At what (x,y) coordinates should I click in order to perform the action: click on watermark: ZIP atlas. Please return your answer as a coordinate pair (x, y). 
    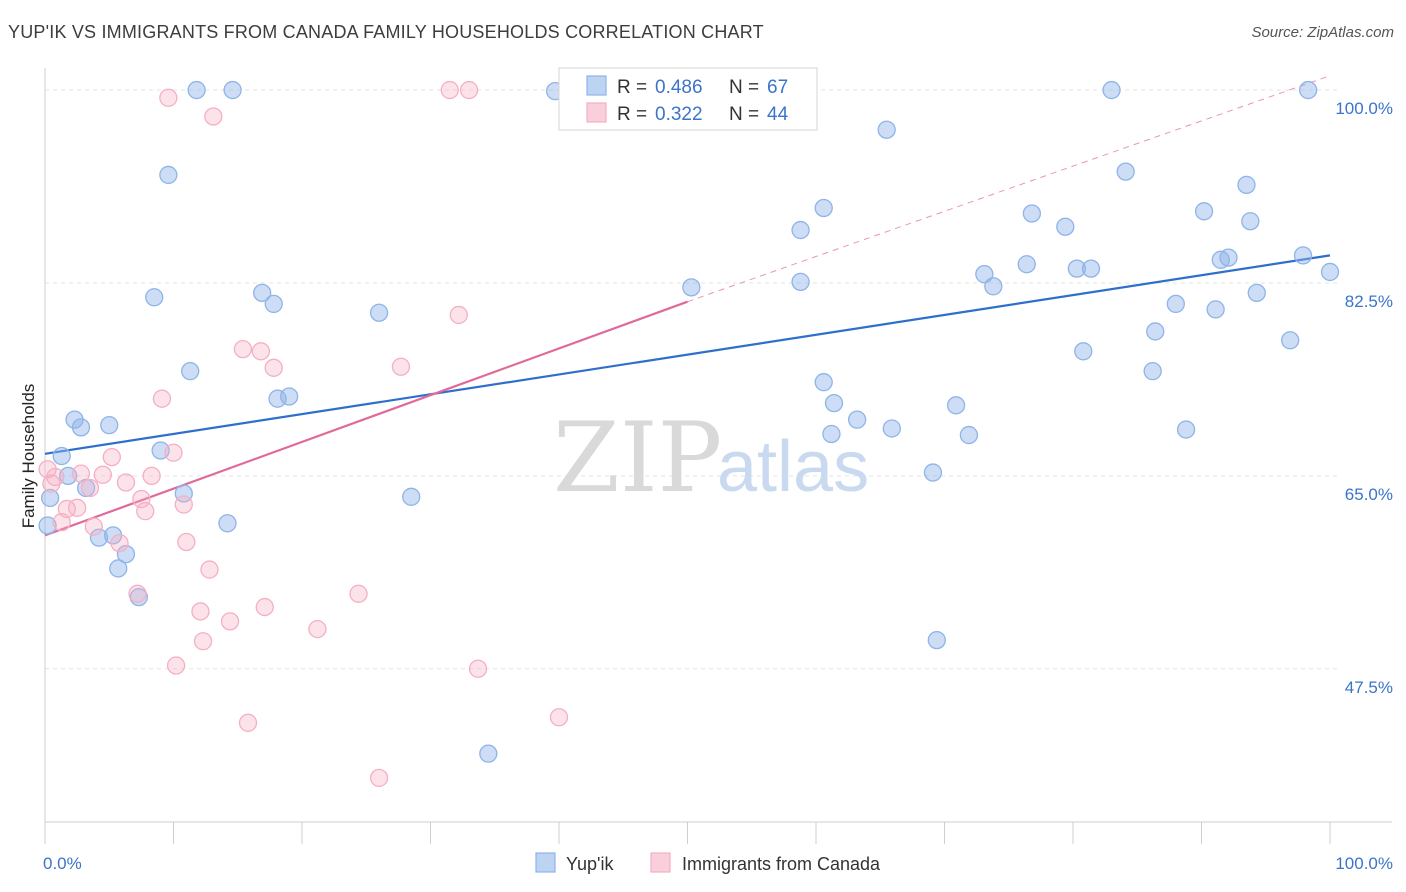
    Looking at the image, I should click on (711, 458).